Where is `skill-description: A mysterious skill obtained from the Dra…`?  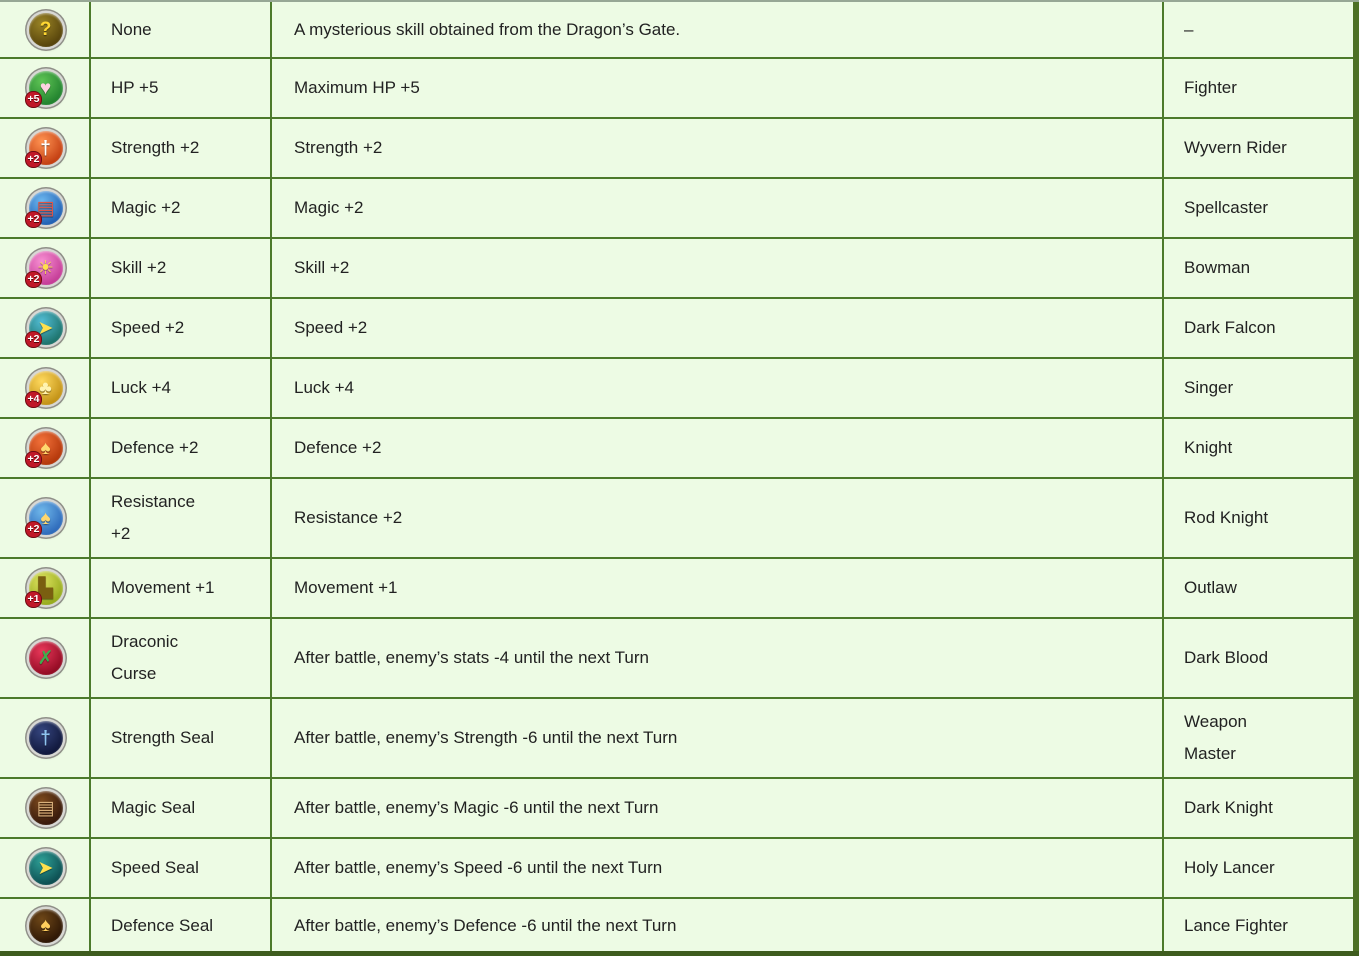 skill-description: A mysterious skill obtained from the Dra… is located at coordinates (717, 30).